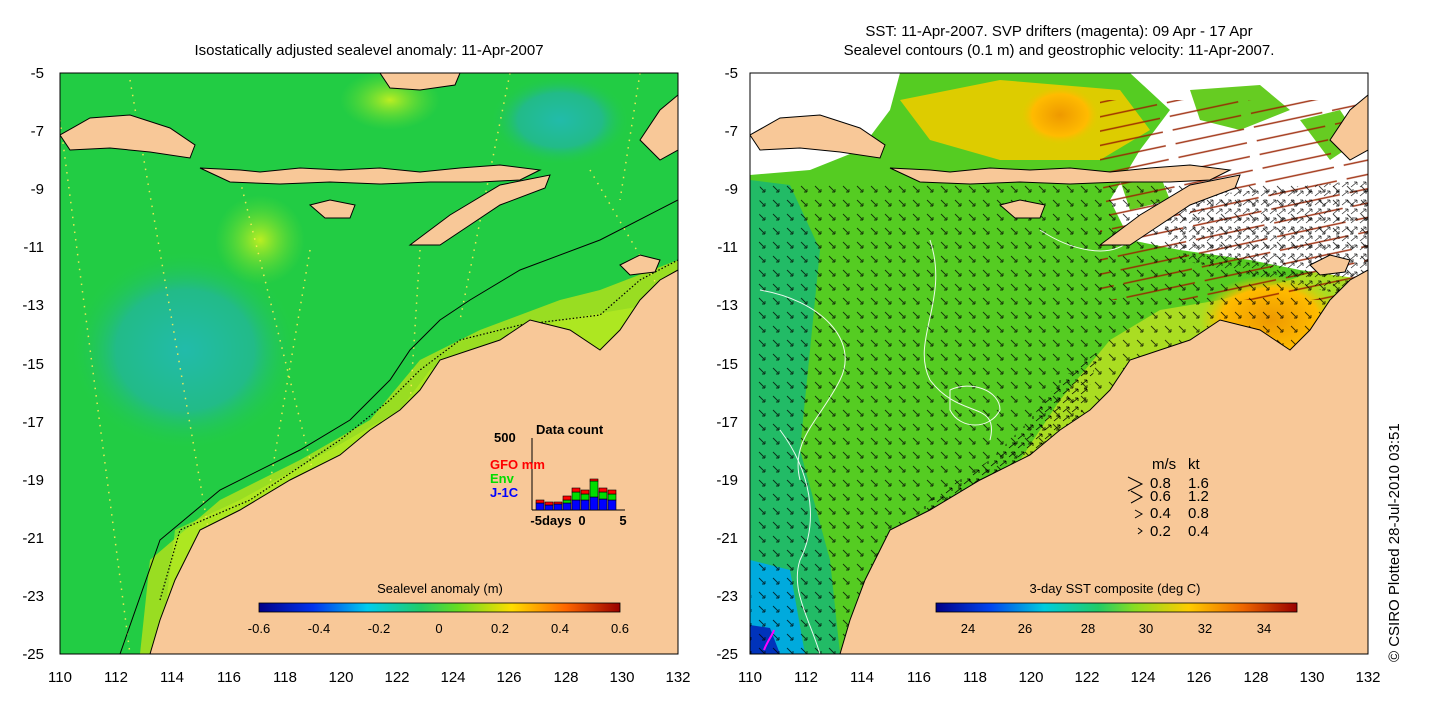  I want to click on right-y-axis: -5 -7 -9 -11 -13 -15 -17 -19 -21 -23 -25, so click(727, 364).